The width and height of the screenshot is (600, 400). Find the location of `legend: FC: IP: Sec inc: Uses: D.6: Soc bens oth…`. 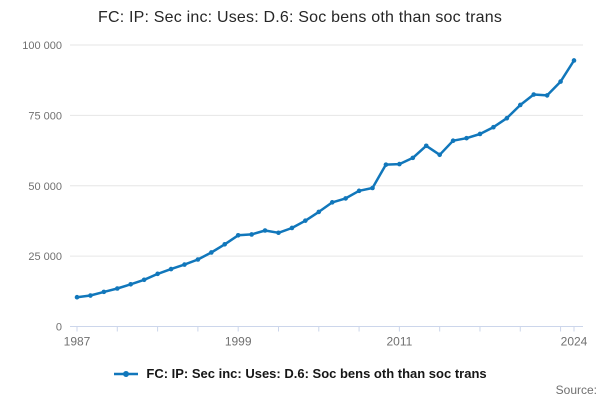

legend: FC: IP: Sec inc: Uses: D.6: Soc bens oth… is located at coordinates (300, 373).